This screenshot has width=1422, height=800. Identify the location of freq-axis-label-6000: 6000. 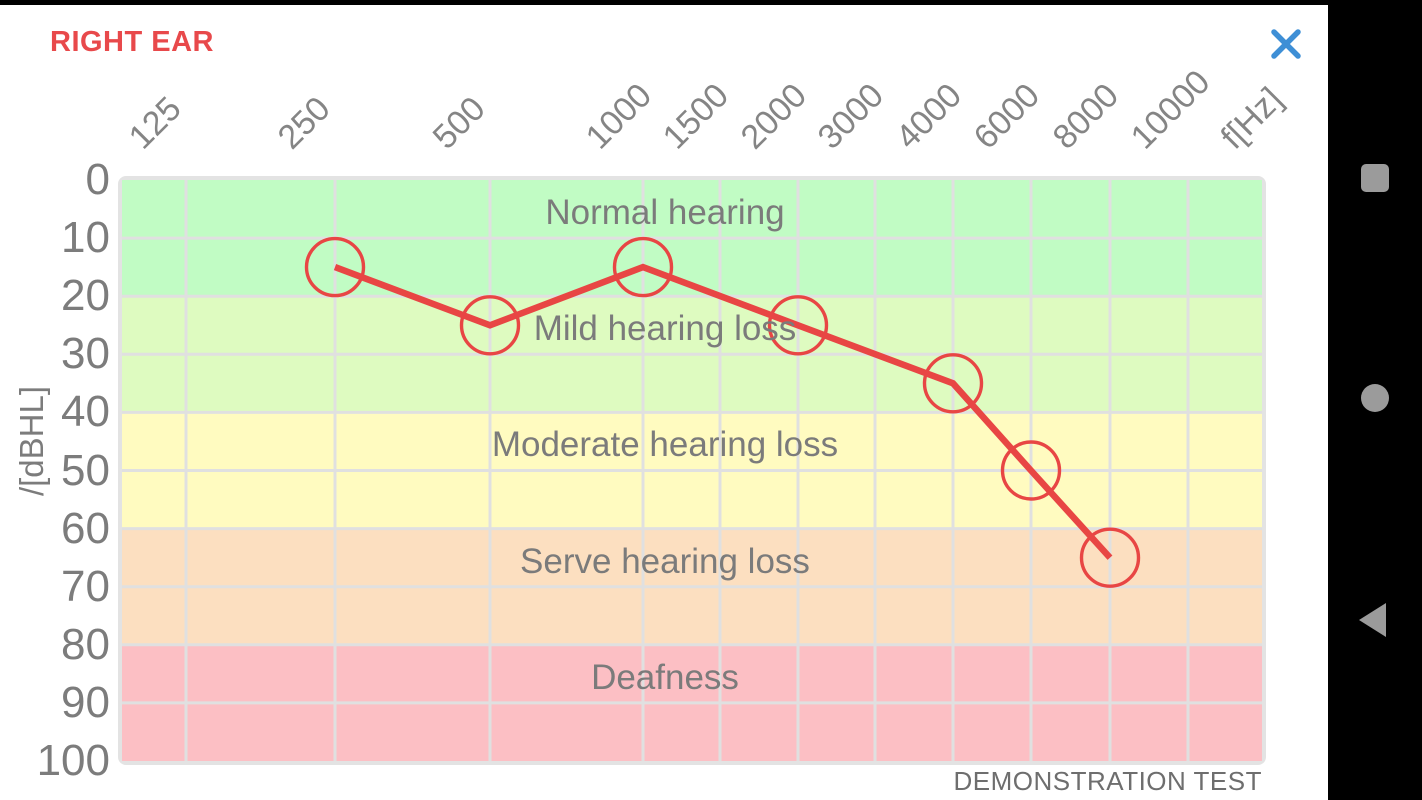
(1007, 116).